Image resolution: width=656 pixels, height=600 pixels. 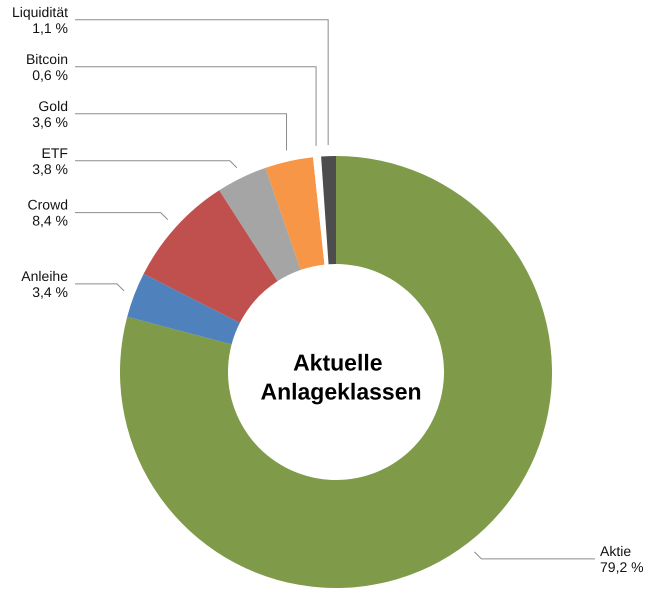 What do you see at coordinates (341, 377) in the screenshot?
I see `text: Aktuelle Anlageklassen` at bounding box center [341, 377].